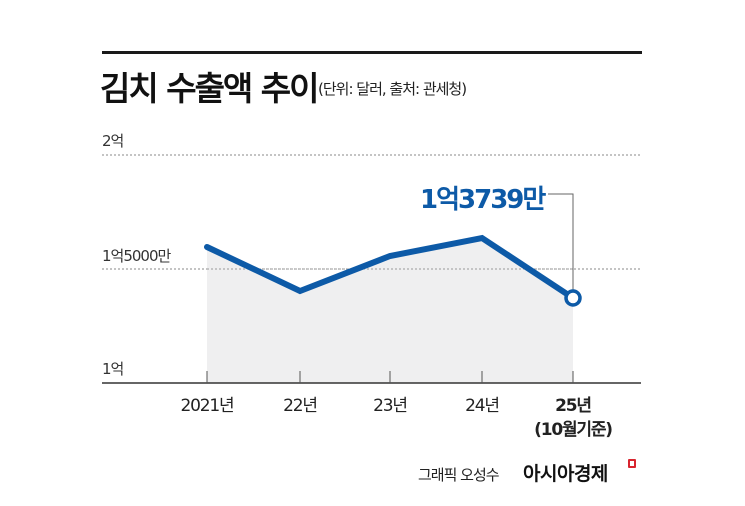  I want to click on x-tick-24: 24년, so click(482, 406).